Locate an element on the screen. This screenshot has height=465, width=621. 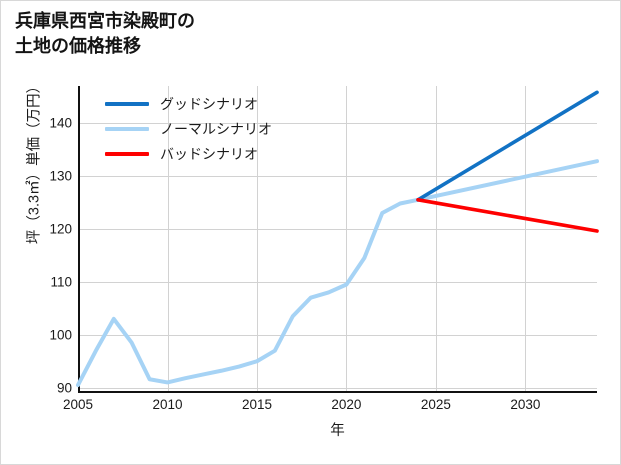
y-tick-label: 100 is located at coordinates (60, 335).